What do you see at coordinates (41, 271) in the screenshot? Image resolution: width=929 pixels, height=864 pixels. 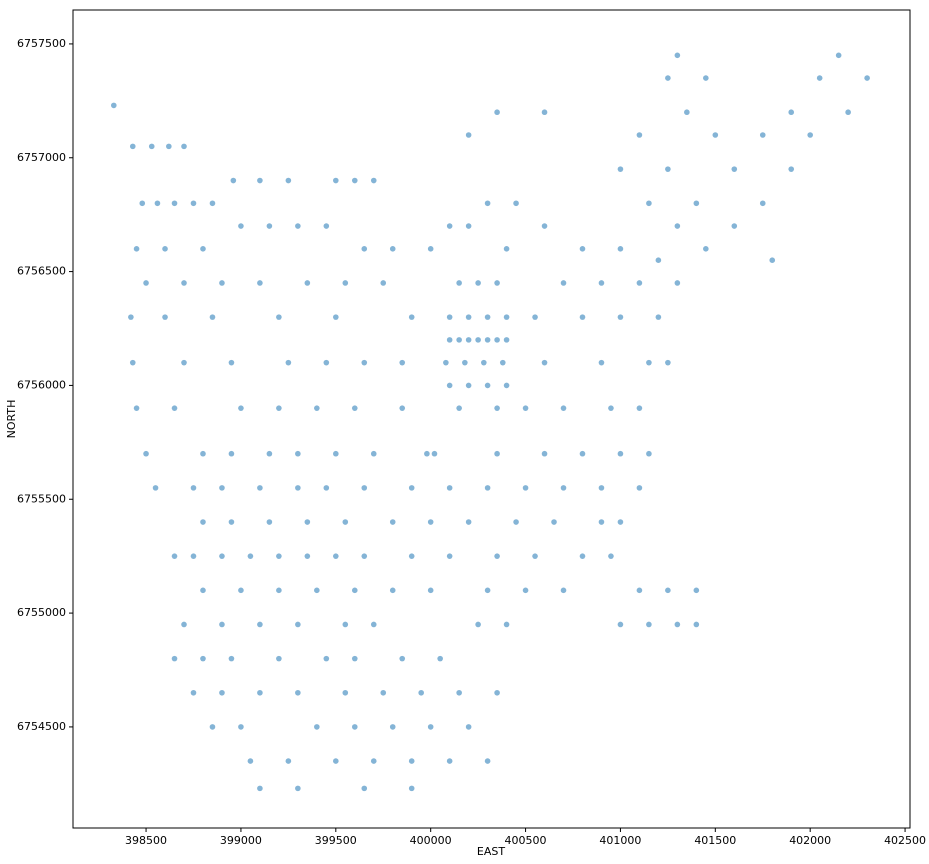 I see `y-tick-label: 6756500` at bounding box center [41, 271].